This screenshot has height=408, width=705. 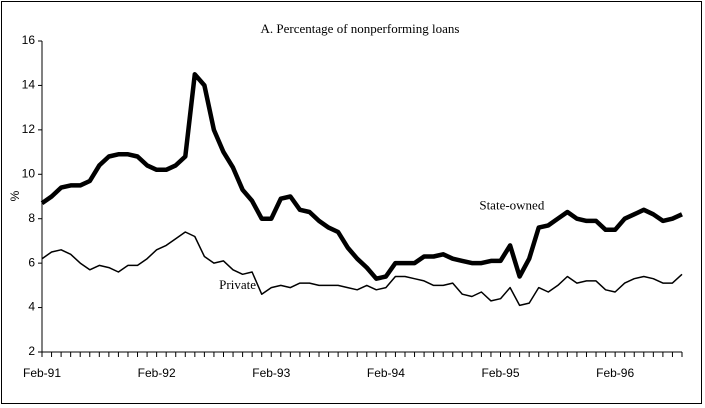 I want to click on chart-title: A. Percentage of nonperforming loans, so click(x=360, y=28).